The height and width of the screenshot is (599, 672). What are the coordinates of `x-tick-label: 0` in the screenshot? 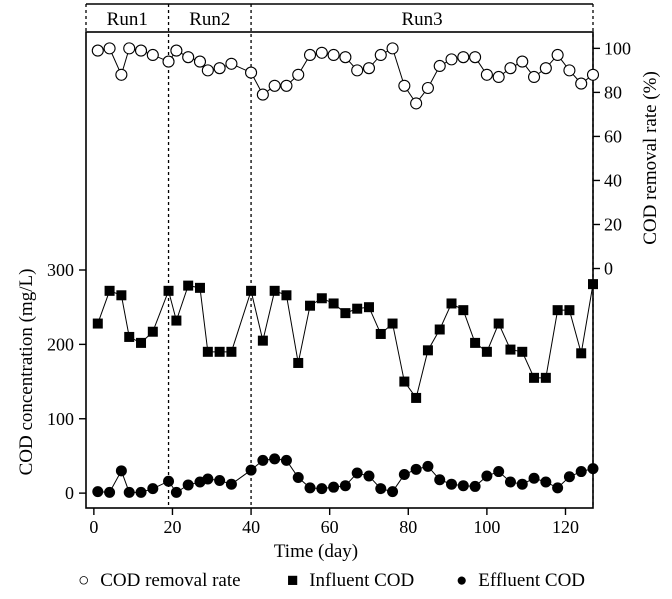 It's located at (93, 527).